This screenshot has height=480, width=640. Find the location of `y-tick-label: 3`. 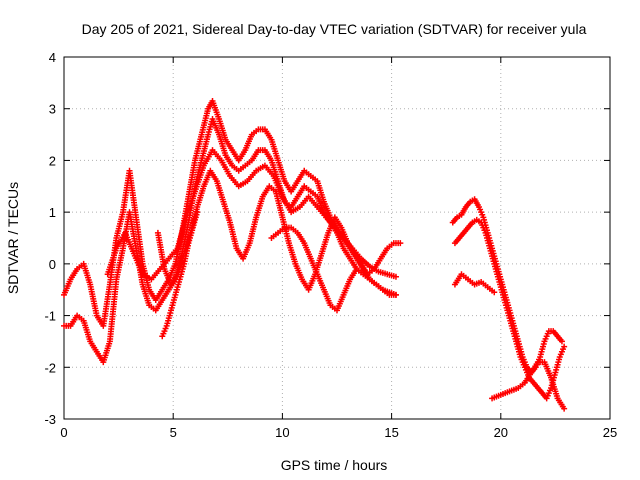

y-tick-label: 3 is located at coordinates (52, 109).